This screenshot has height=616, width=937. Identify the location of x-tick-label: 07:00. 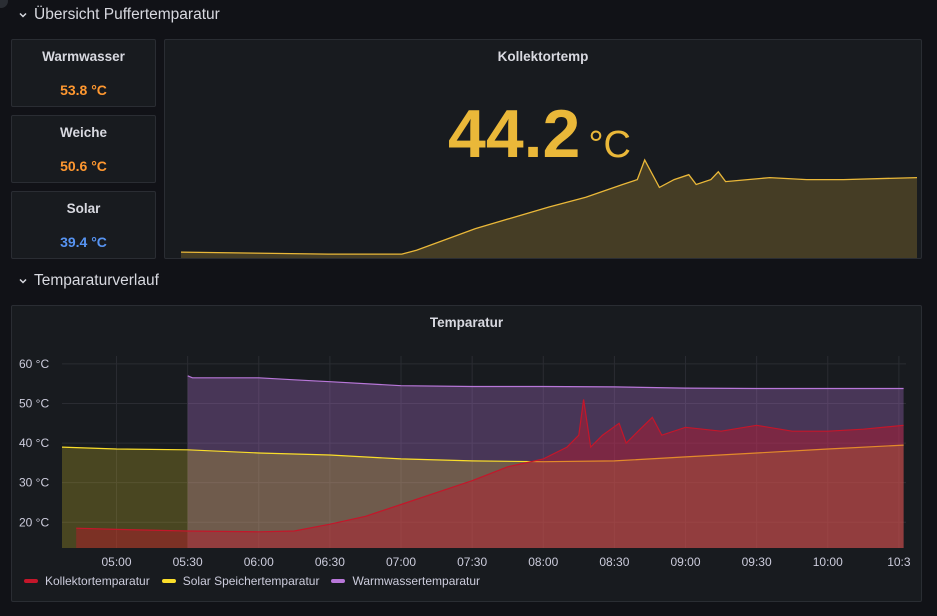
(401, 562).